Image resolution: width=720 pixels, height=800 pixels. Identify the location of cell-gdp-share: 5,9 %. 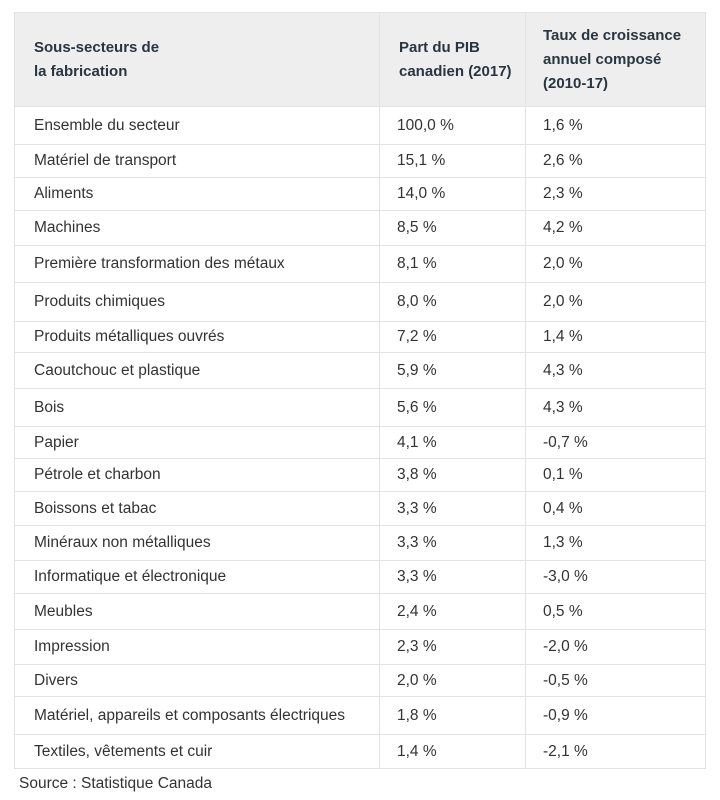
(452, 370).